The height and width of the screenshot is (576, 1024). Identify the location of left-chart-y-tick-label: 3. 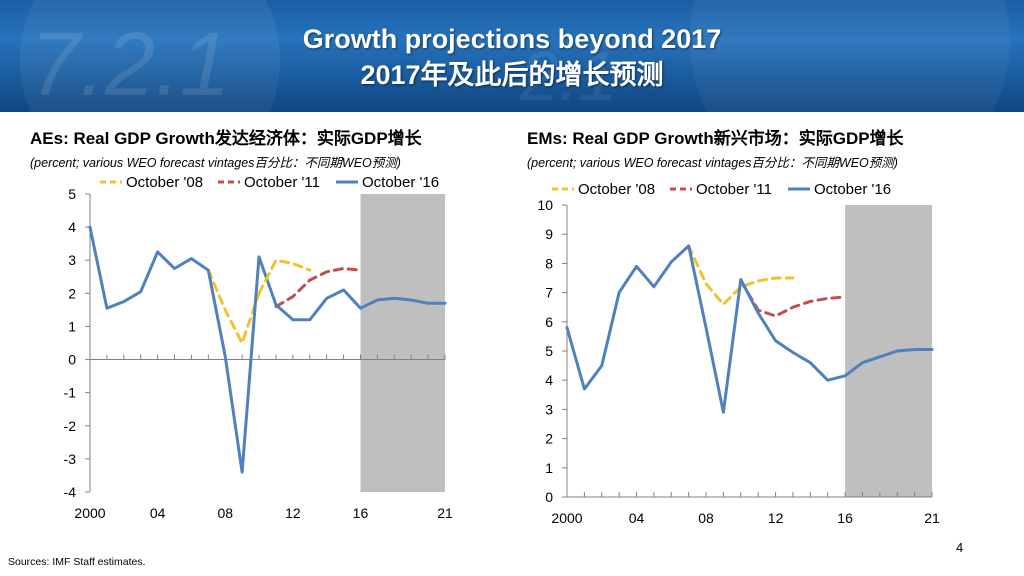
(72, 260).